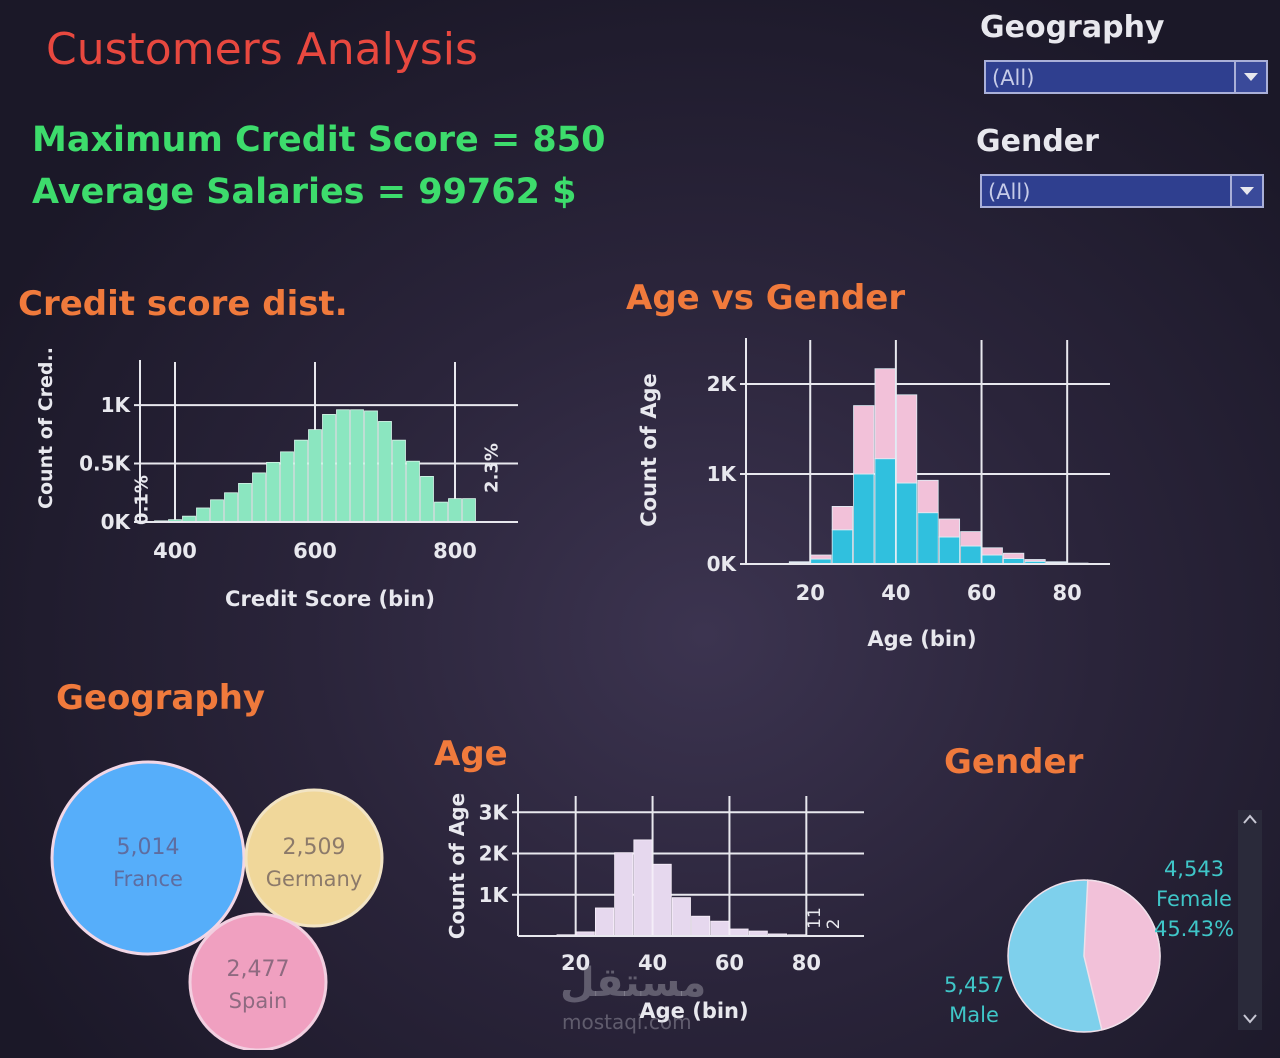  What do you see at coordinates (627, 1022) in the screenshot?
I see `watermark-latin: mostaqi.com` at bounding box center [627, 1022].